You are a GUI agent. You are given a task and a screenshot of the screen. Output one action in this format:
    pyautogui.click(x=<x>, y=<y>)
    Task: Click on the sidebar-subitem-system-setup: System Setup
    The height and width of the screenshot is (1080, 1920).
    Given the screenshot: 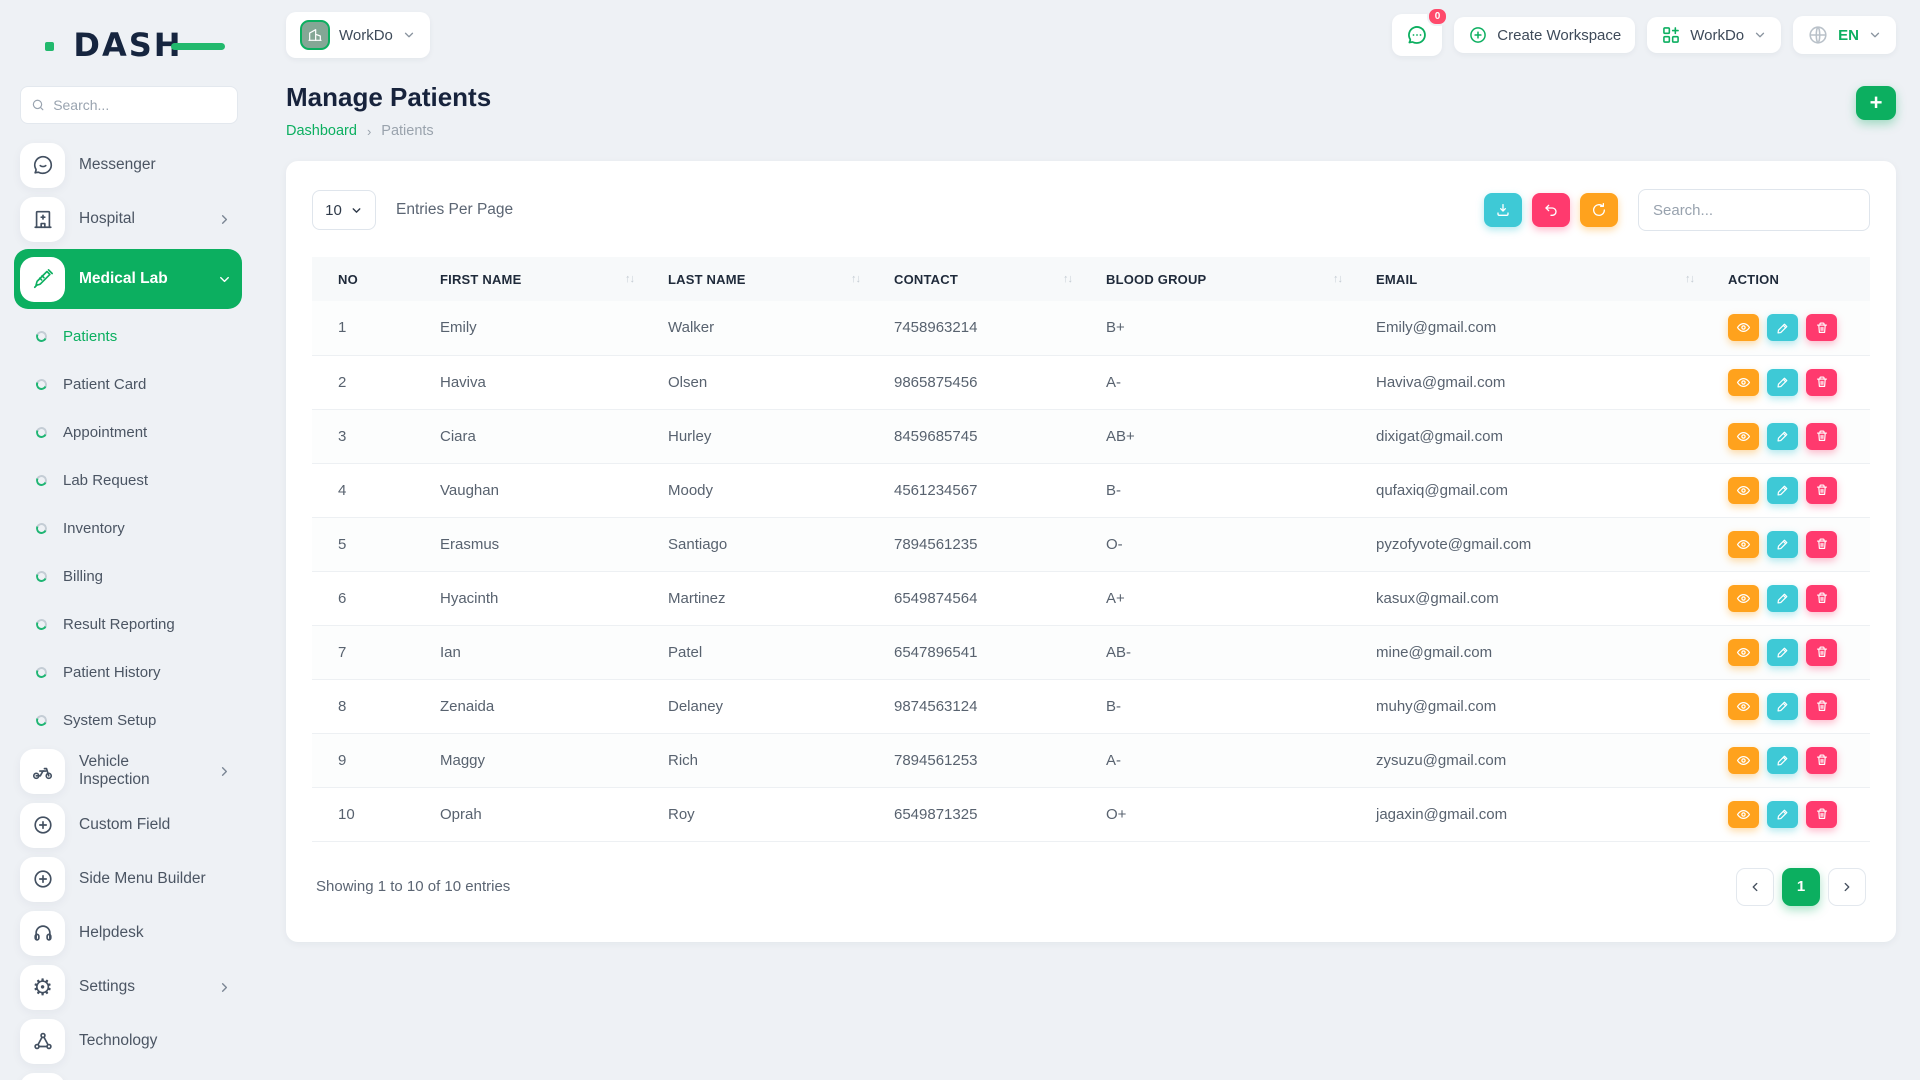 What is the action you would take?
    pyautogui.click(x=128, y=720)
    